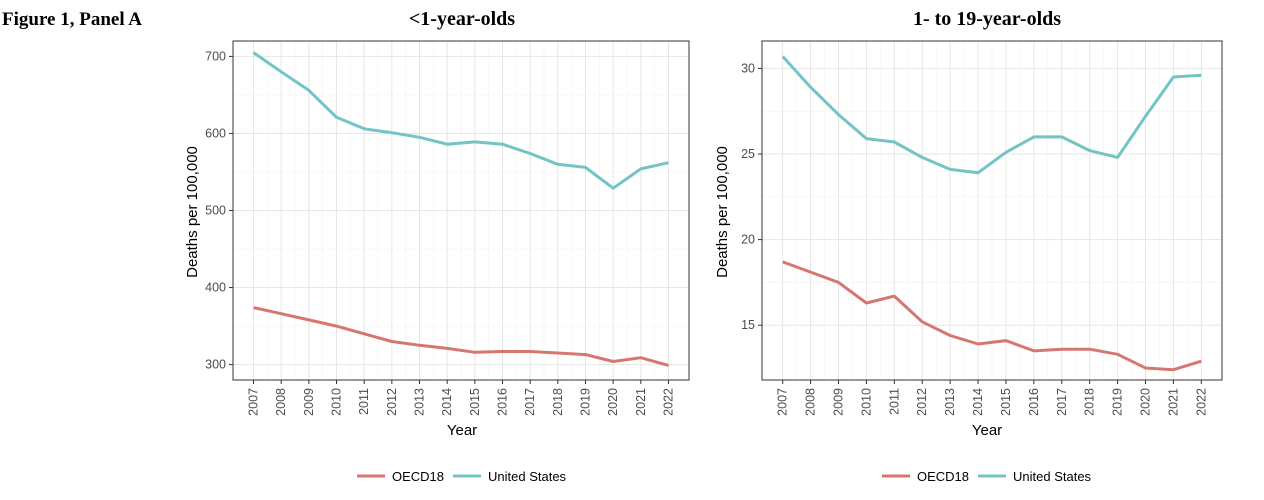  I want to click on y-tick-label: 600, so click(215, 133).